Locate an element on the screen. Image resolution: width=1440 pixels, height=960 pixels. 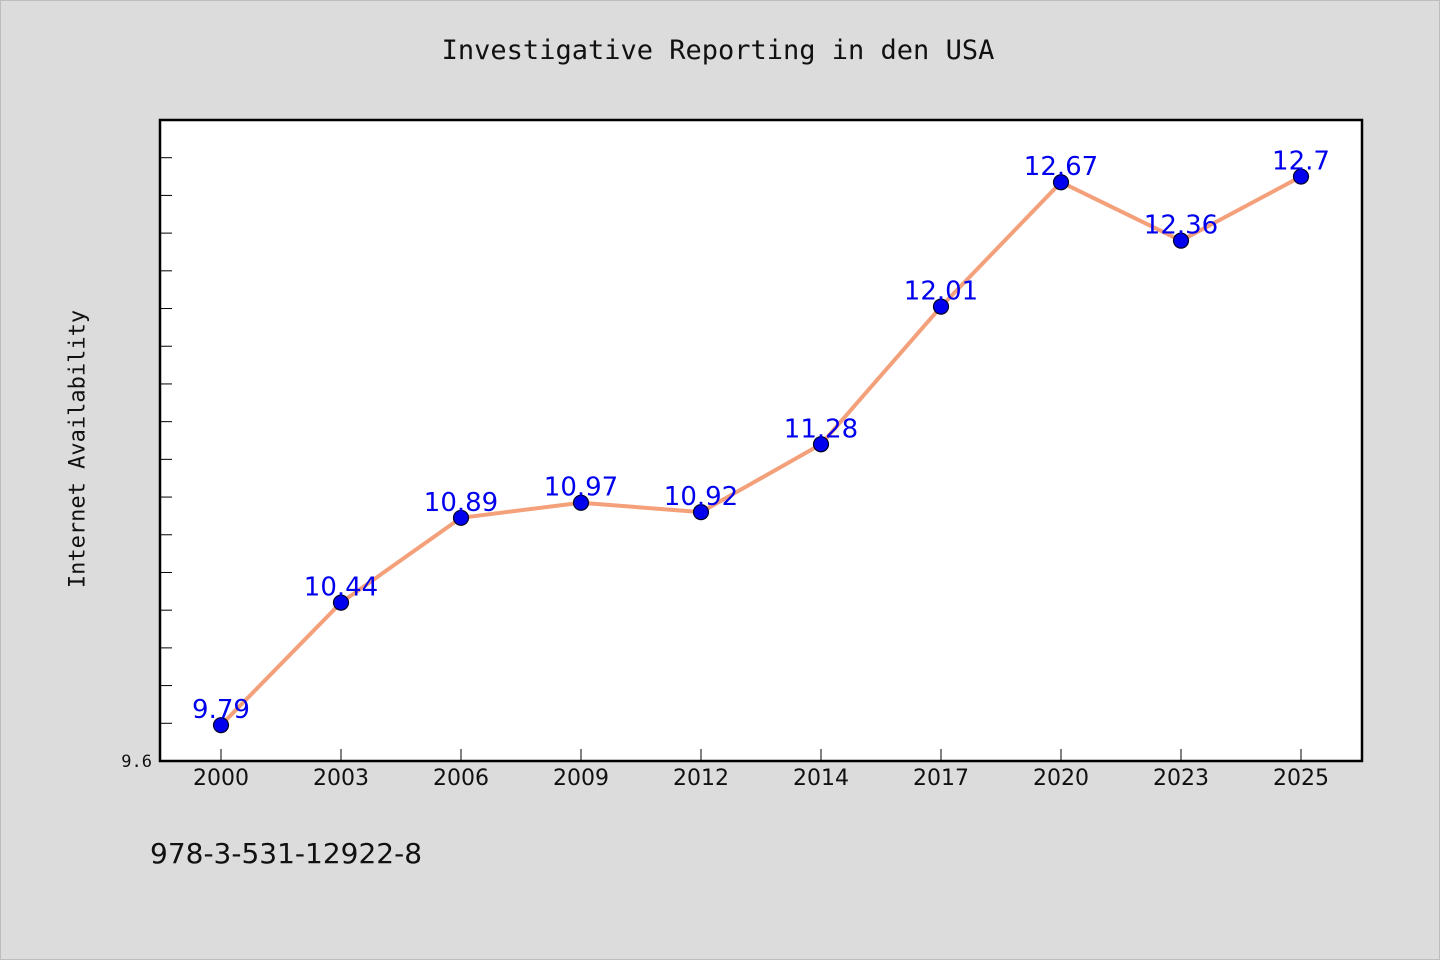
x-tick-label: 2006 is located at coordinates (461, 778).